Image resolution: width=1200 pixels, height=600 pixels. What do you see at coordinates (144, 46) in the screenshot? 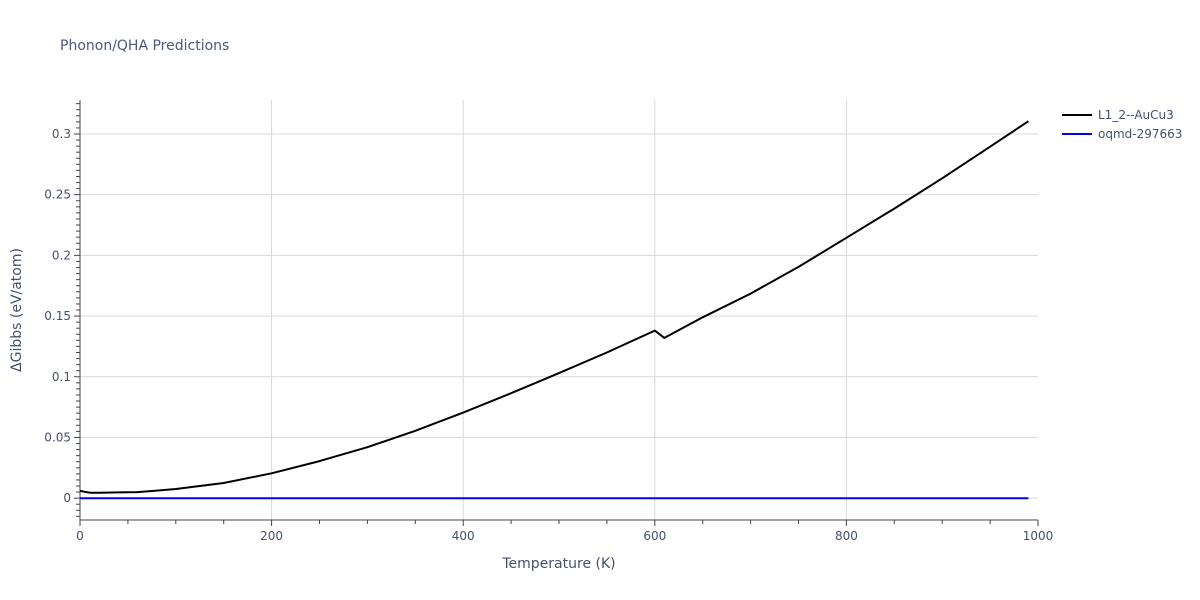
I see `chart-title: Phonon/QHA Predictions` at bounding box center [144, 46].